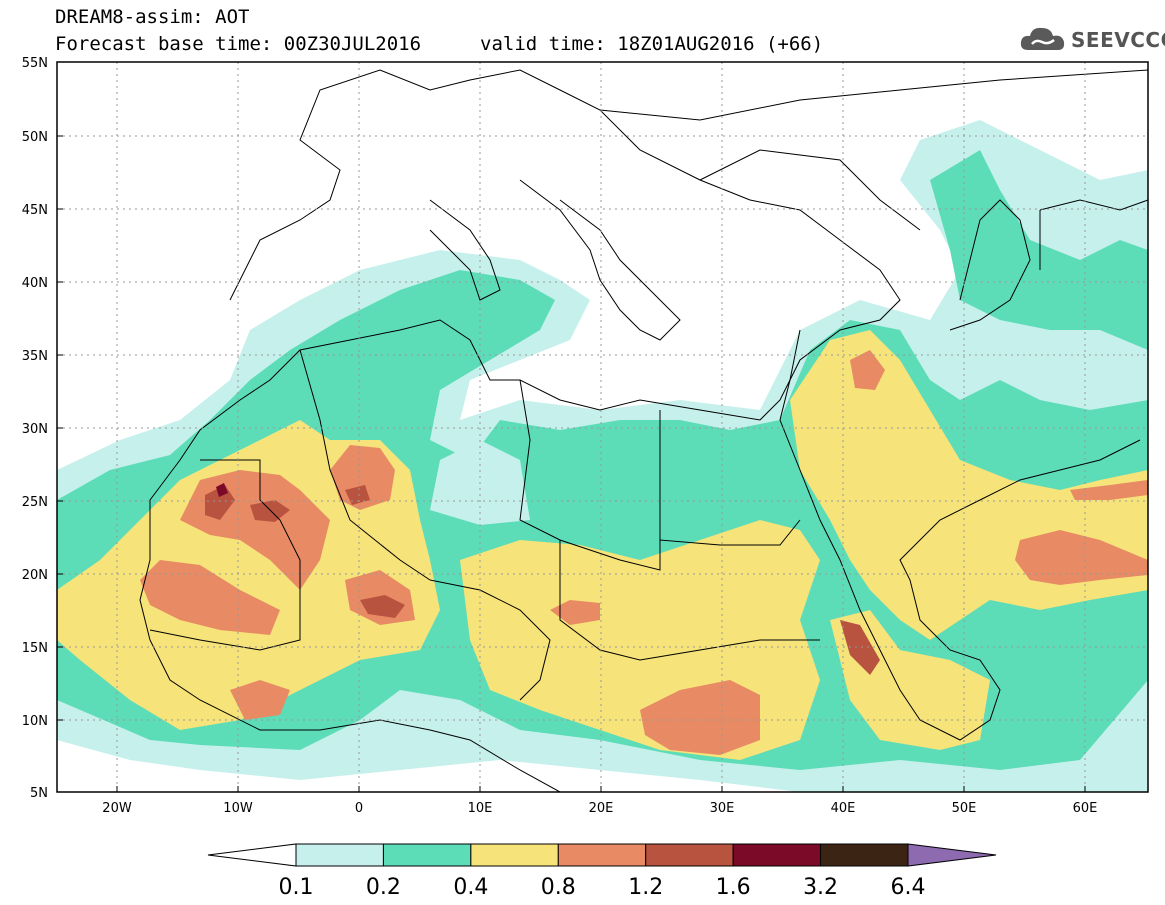 Image resolution: width=1165 pixels, height=905 pixels. Describe the element at coordinates (238, 44) in the screenshot. I see `forecast-base-time: Forecast base time: 00Z30JUL2016` at that location.